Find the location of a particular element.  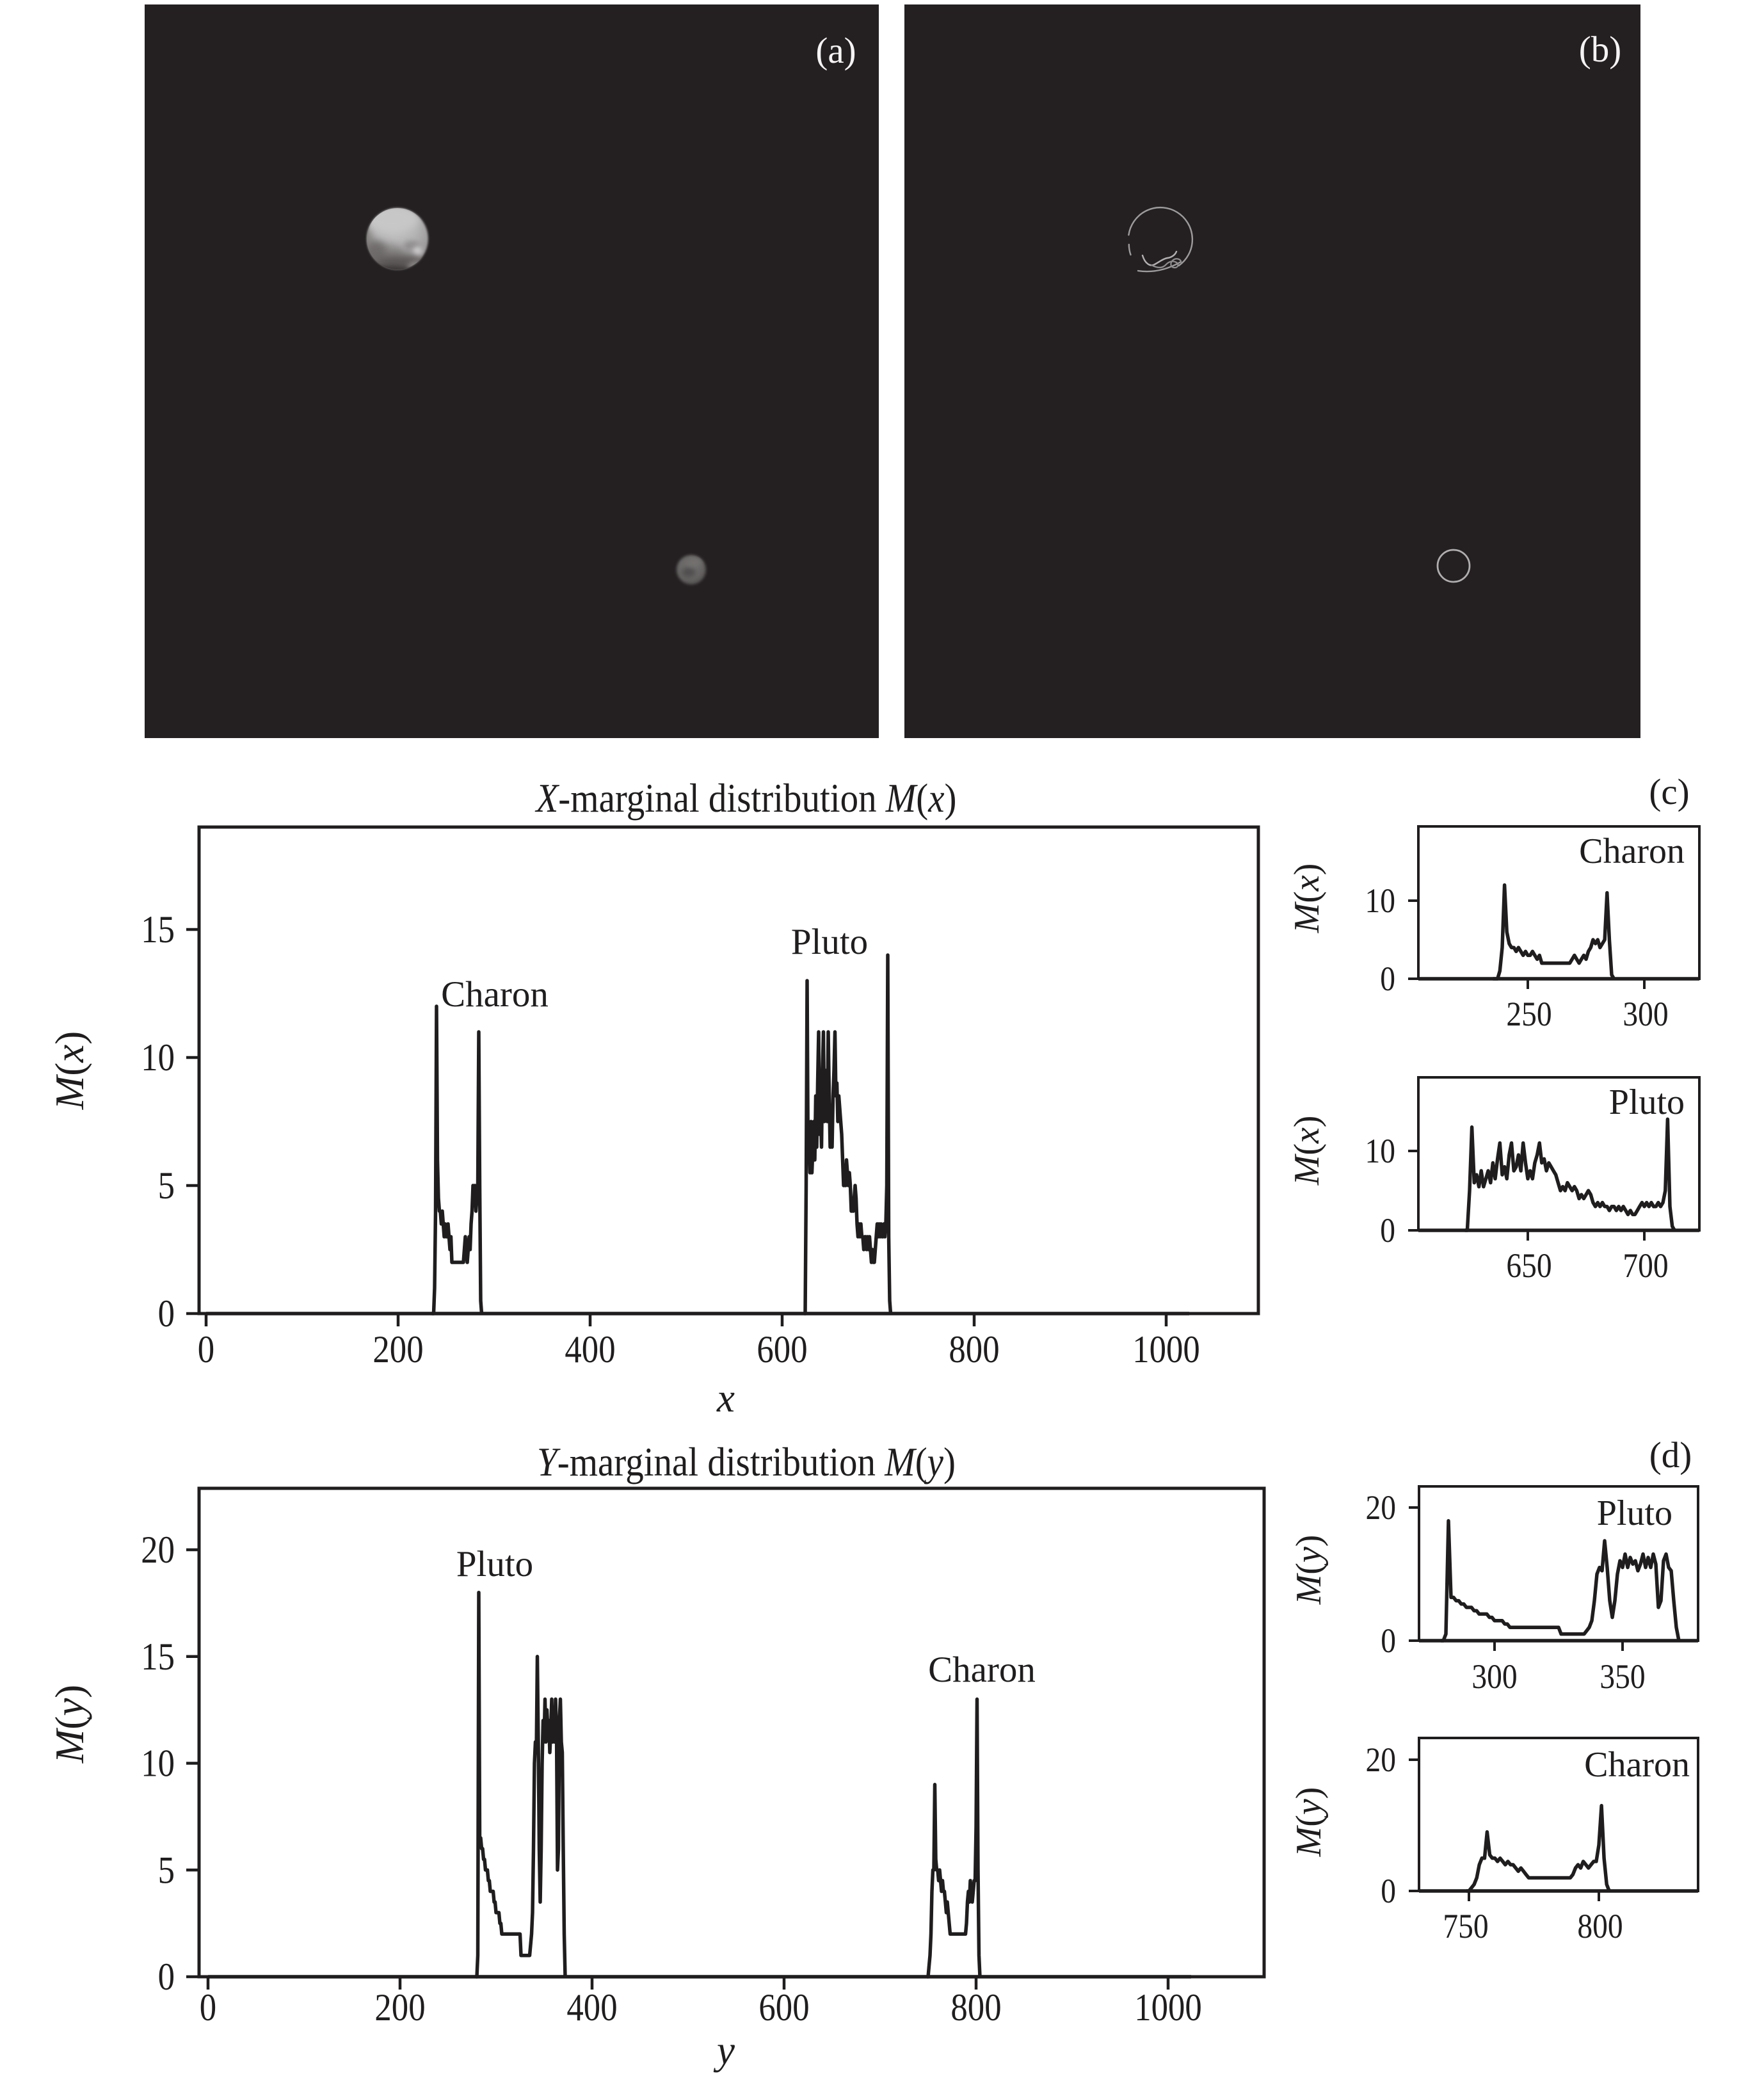

svg-text: 350 is located at coordinates (1622, 1677).